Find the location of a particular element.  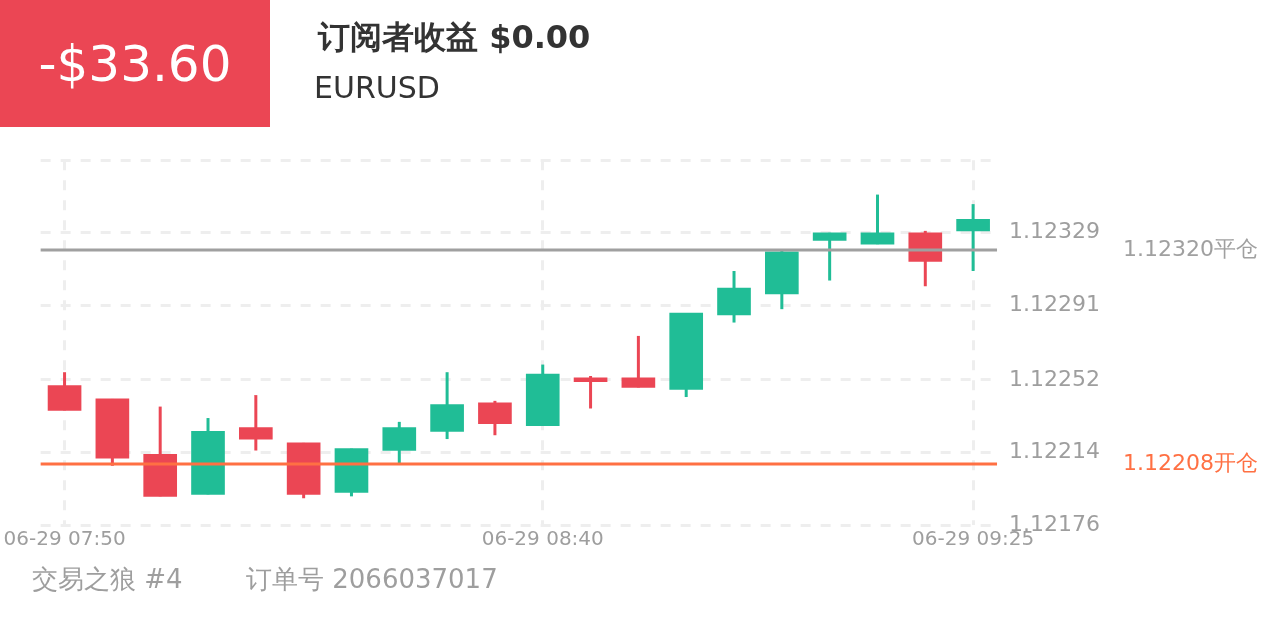

y-tick-label: 1.12329 is located at coordinates (1055, 231).